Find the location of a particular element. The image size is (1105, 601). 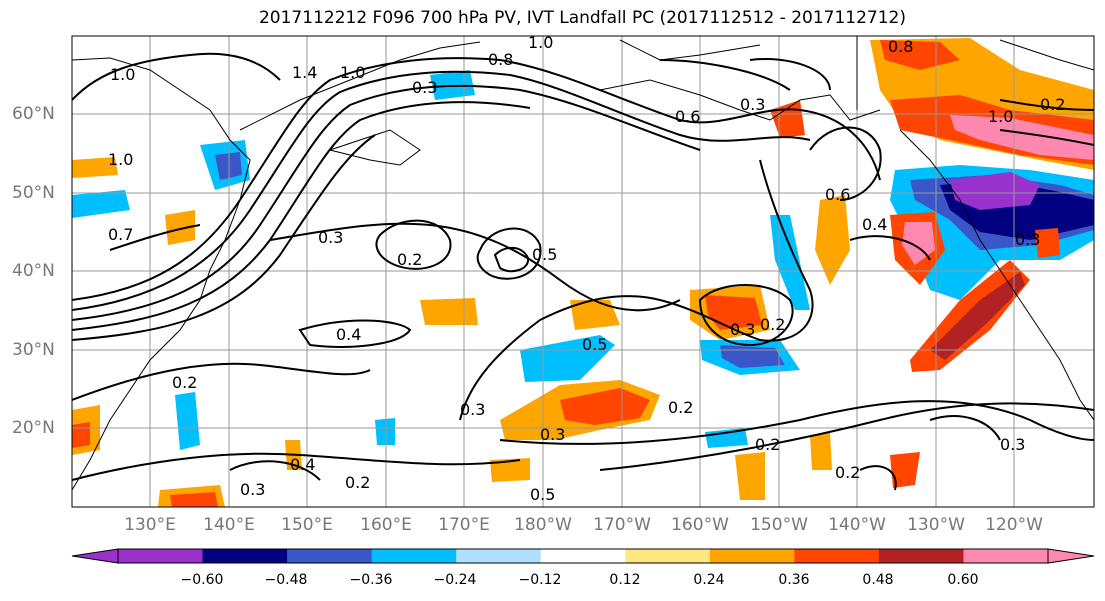

lon-label: 150°E is located at coordinates (307, 525).